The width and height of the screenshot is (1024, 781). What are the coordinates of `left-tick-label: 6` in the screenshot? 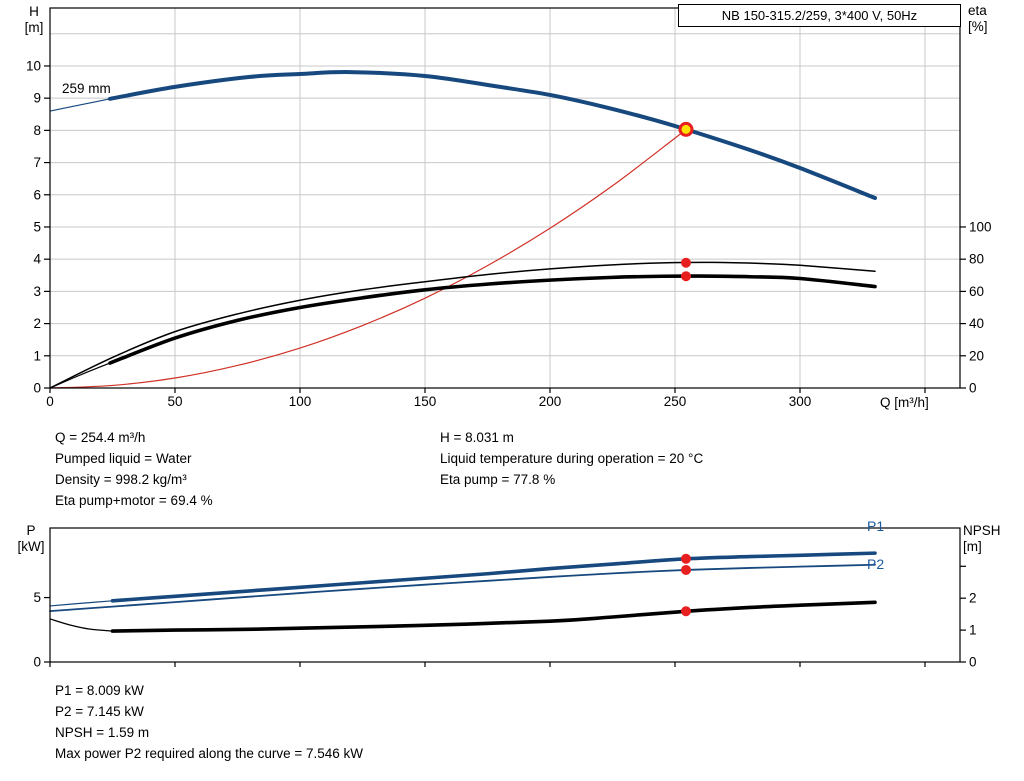 It's located at (37, 194).